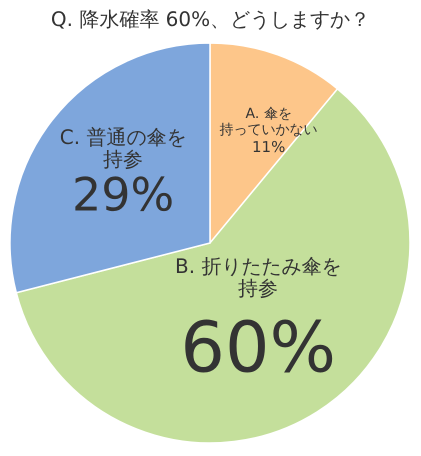 The height and width of the screenshot is (456, 421). What do you see at coordinates (269, 122) in the screenshot?
I see `slice-label: A. 傘を持っていかない` at bounding box center [269, 122].